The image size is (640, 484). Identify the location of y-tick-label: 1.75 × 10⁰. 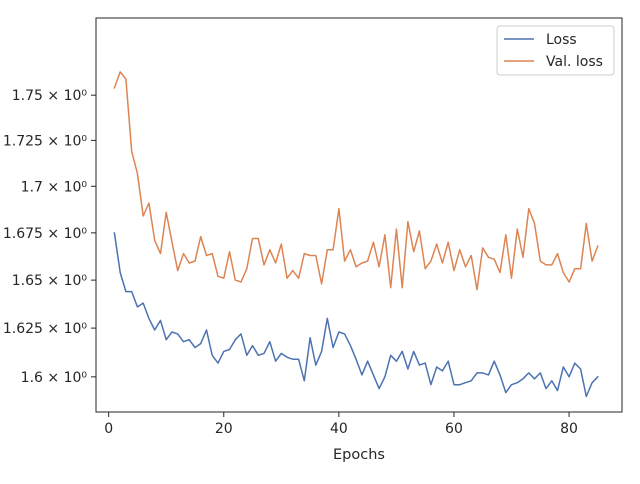
(50, 96).